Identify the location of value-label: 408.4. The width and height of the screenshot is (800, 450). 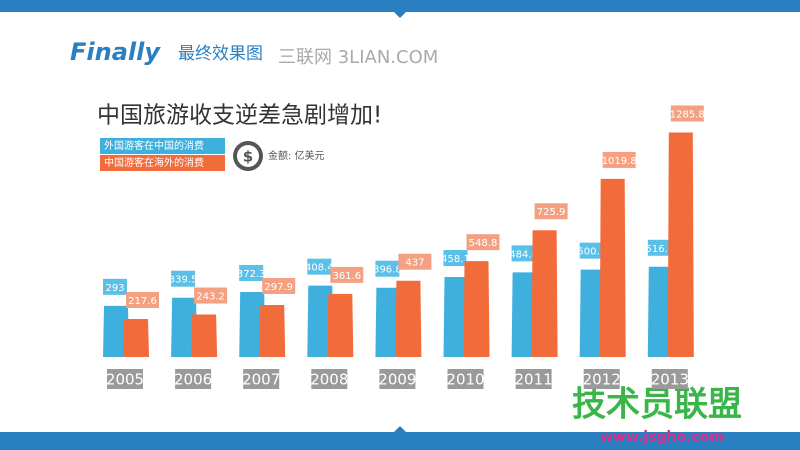
(319, 268).